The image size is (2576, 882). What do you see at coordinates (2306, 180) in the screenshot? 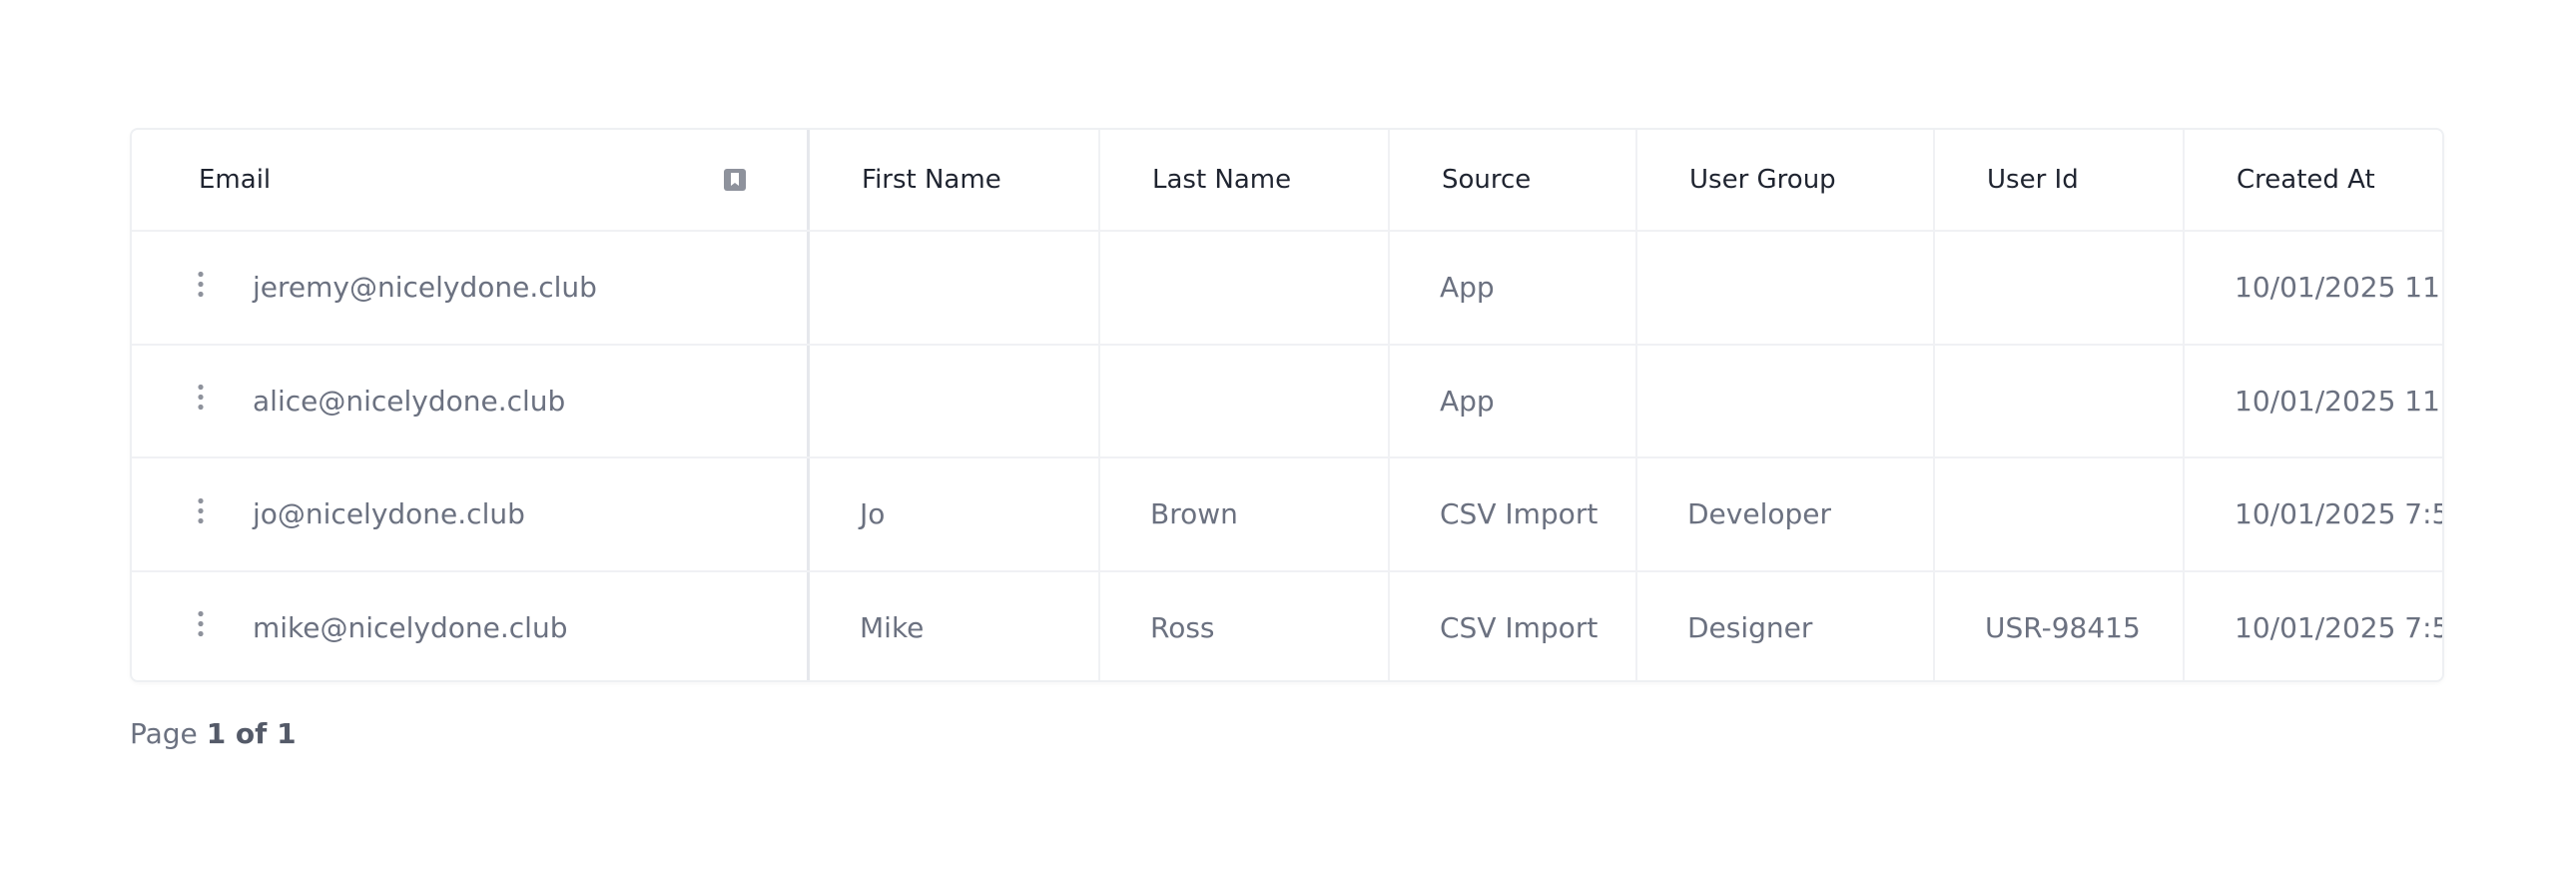
I see `header-label: Created At` at bounding box center [2306, 180].